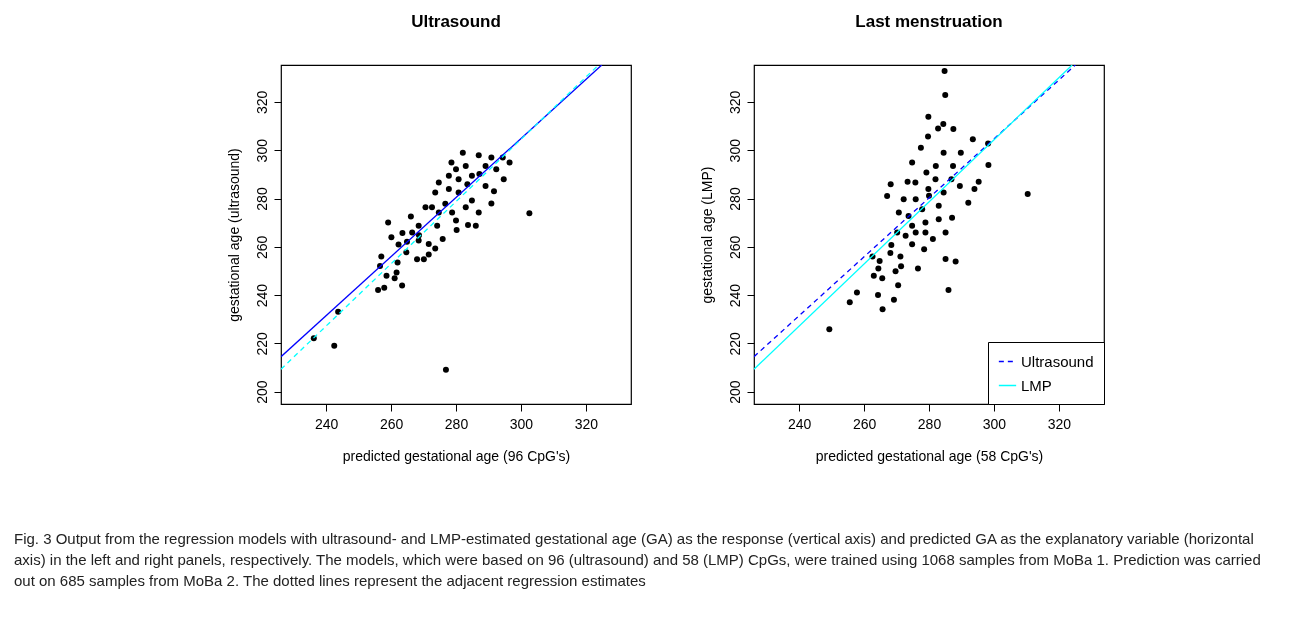 This screenshot has height=628, width=1292. What do you see at coordinates (929, 455) in the screenshot?
I see `x-axis-title: predicted gestational age (58 CpG's)` at bounding box center [929, 455].